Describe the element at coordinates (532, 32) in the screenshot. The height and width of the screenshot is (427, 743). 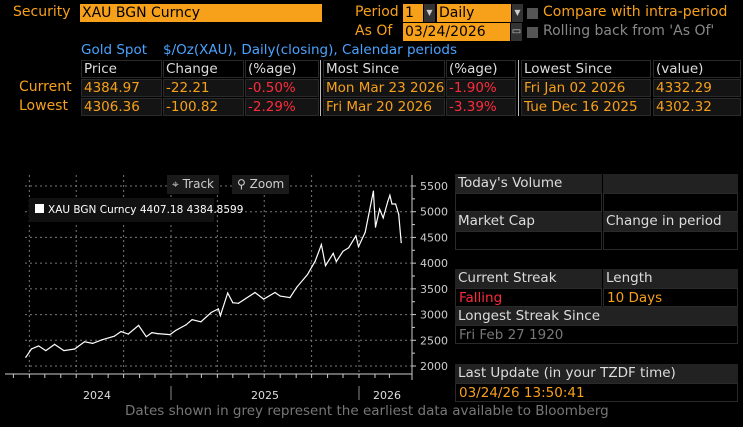
I see `rolling-checkbox` at that location.